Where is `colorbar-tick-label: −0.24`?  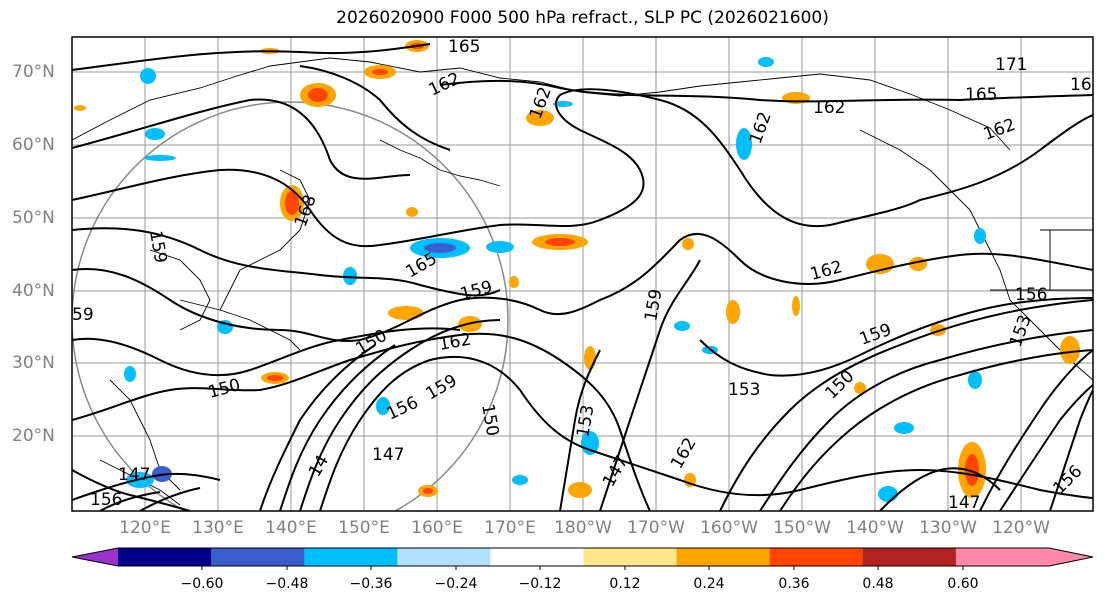 colorbar-tick-label: −0.24 is located at coordinates (456, 584).